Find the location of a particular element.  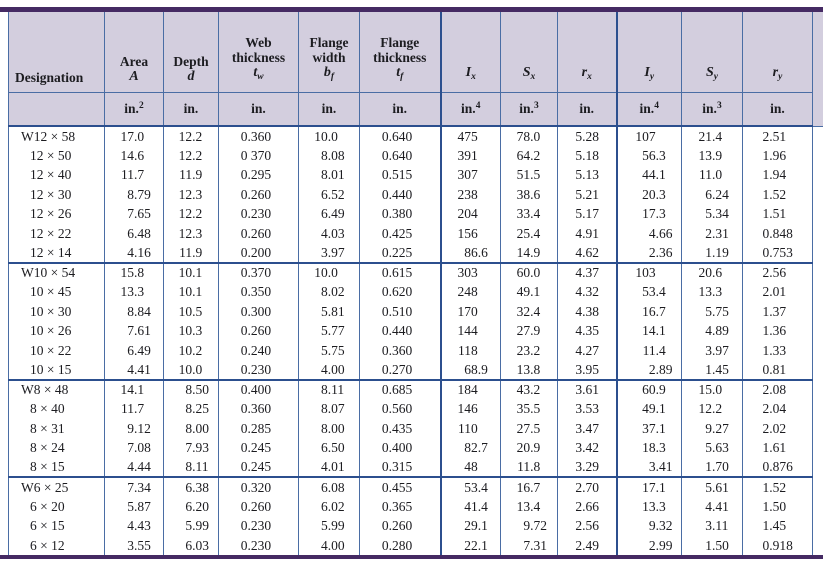

numeric-value: 13.8 is located at coordinates (529, 370).